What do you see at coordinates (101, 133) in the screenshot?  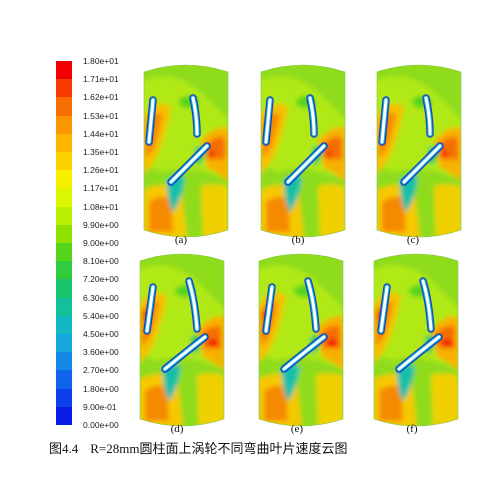 I see `colorbar-tick-label: 1.44e+01` at bounding box center [101, 133].